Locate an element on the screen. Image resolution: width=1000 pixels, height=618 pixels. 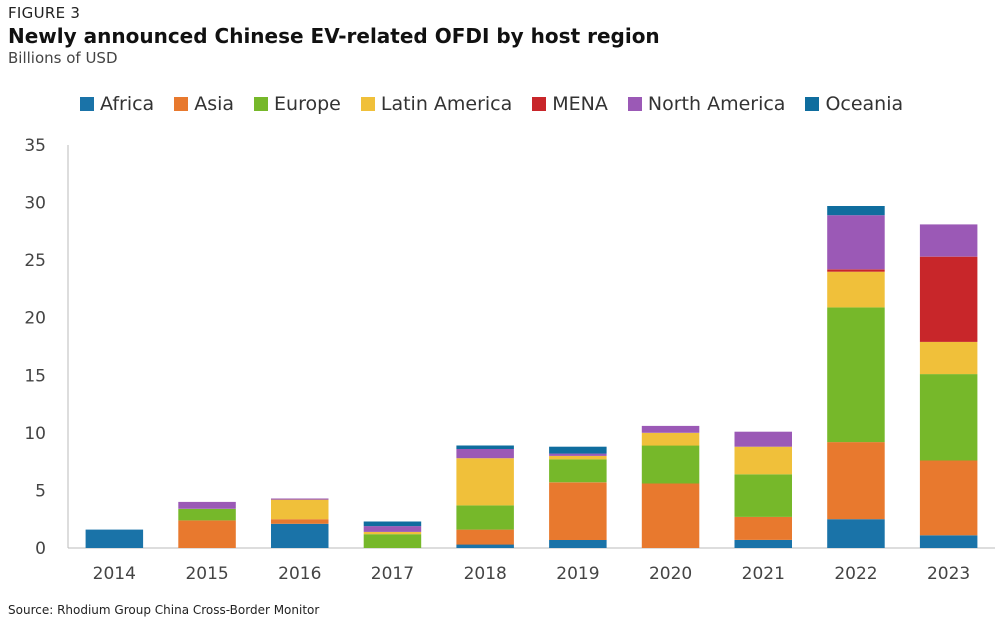
legend-label: North America is located at coordinates (716, 104).